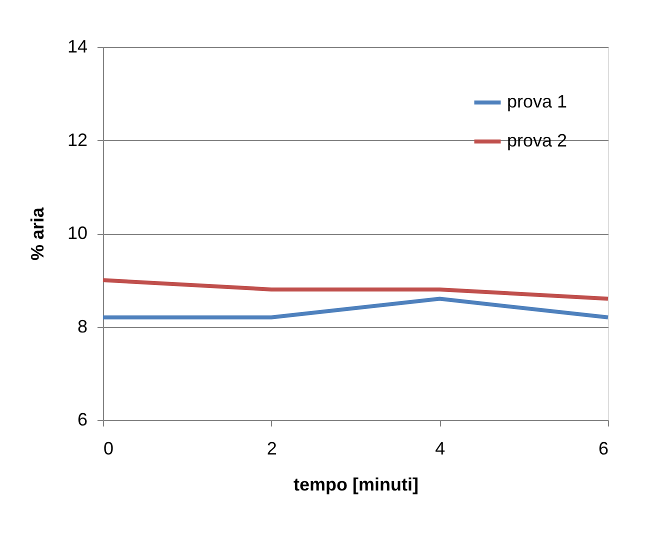 This screenshot has height=554, width=652. I want to click on y-tick-label: 14, so click(77, 46).